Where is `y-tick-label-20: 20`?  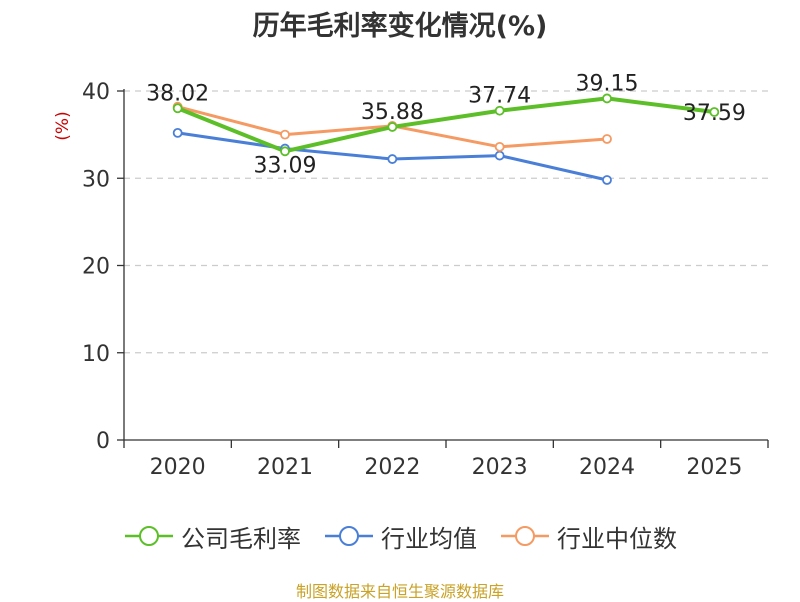
y-tick-label-20: 20 is located at coordinates (96, 267).